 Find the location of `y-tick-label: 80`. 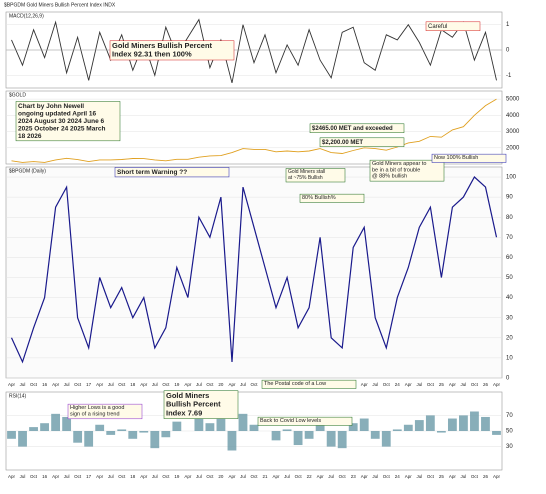

y-tick-label: 80 is located at coordinates (509, 218).